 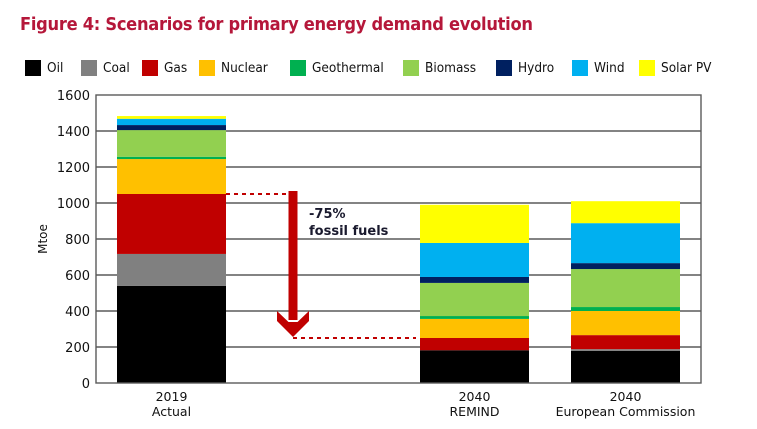 I want to click on arrow-shaft, so click(x=293, y=255).